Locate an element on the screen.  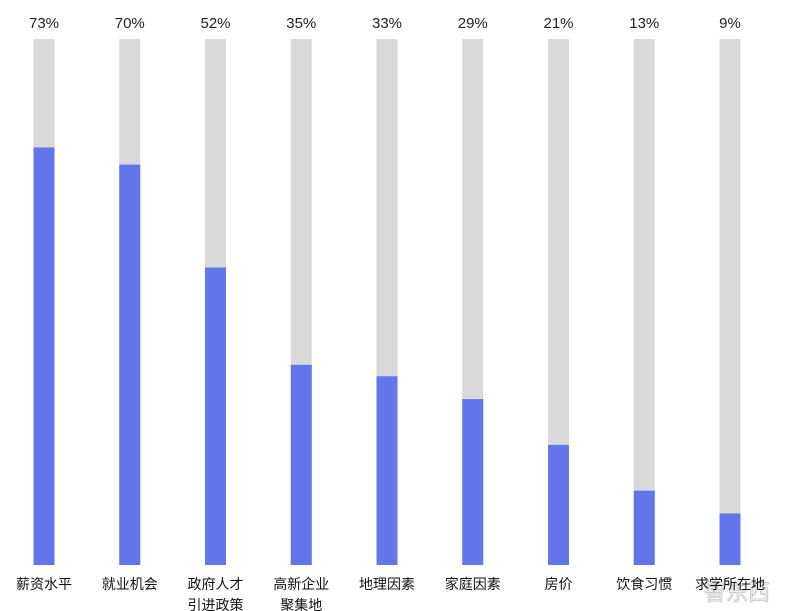
category-label: 高新企业 is located at coordinates (301, 584).